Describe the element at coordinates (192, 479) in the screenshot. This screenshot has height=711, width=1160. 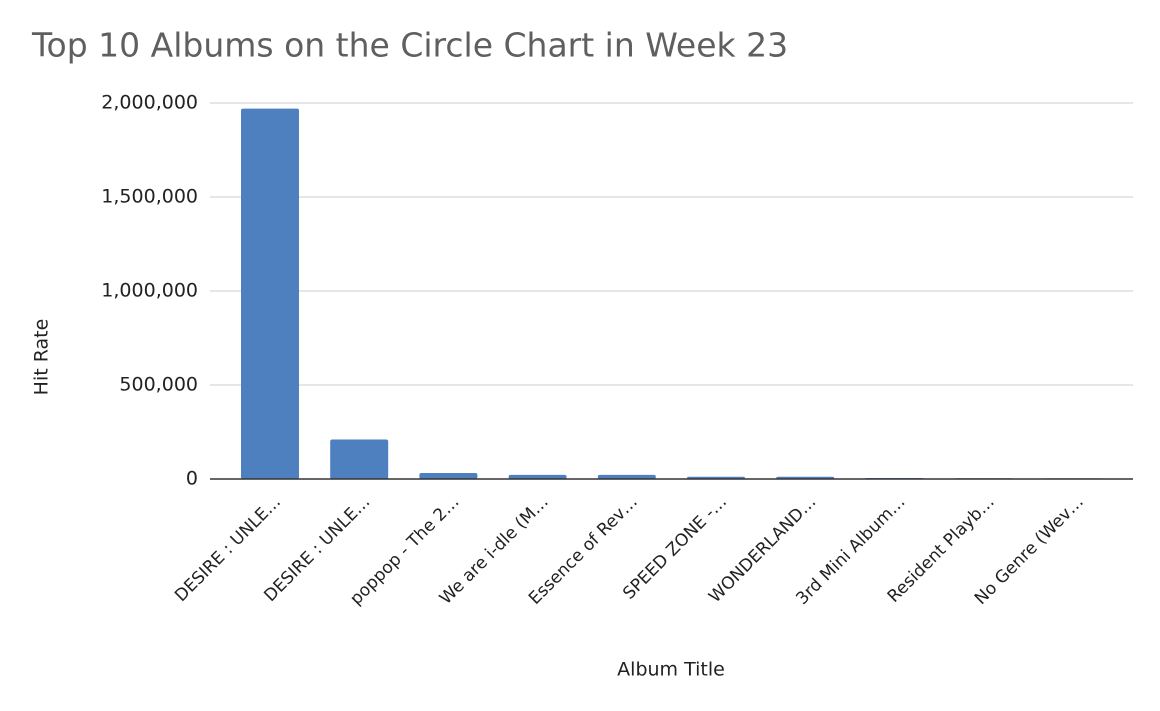
I see `y-tick-label: 0` at that location.